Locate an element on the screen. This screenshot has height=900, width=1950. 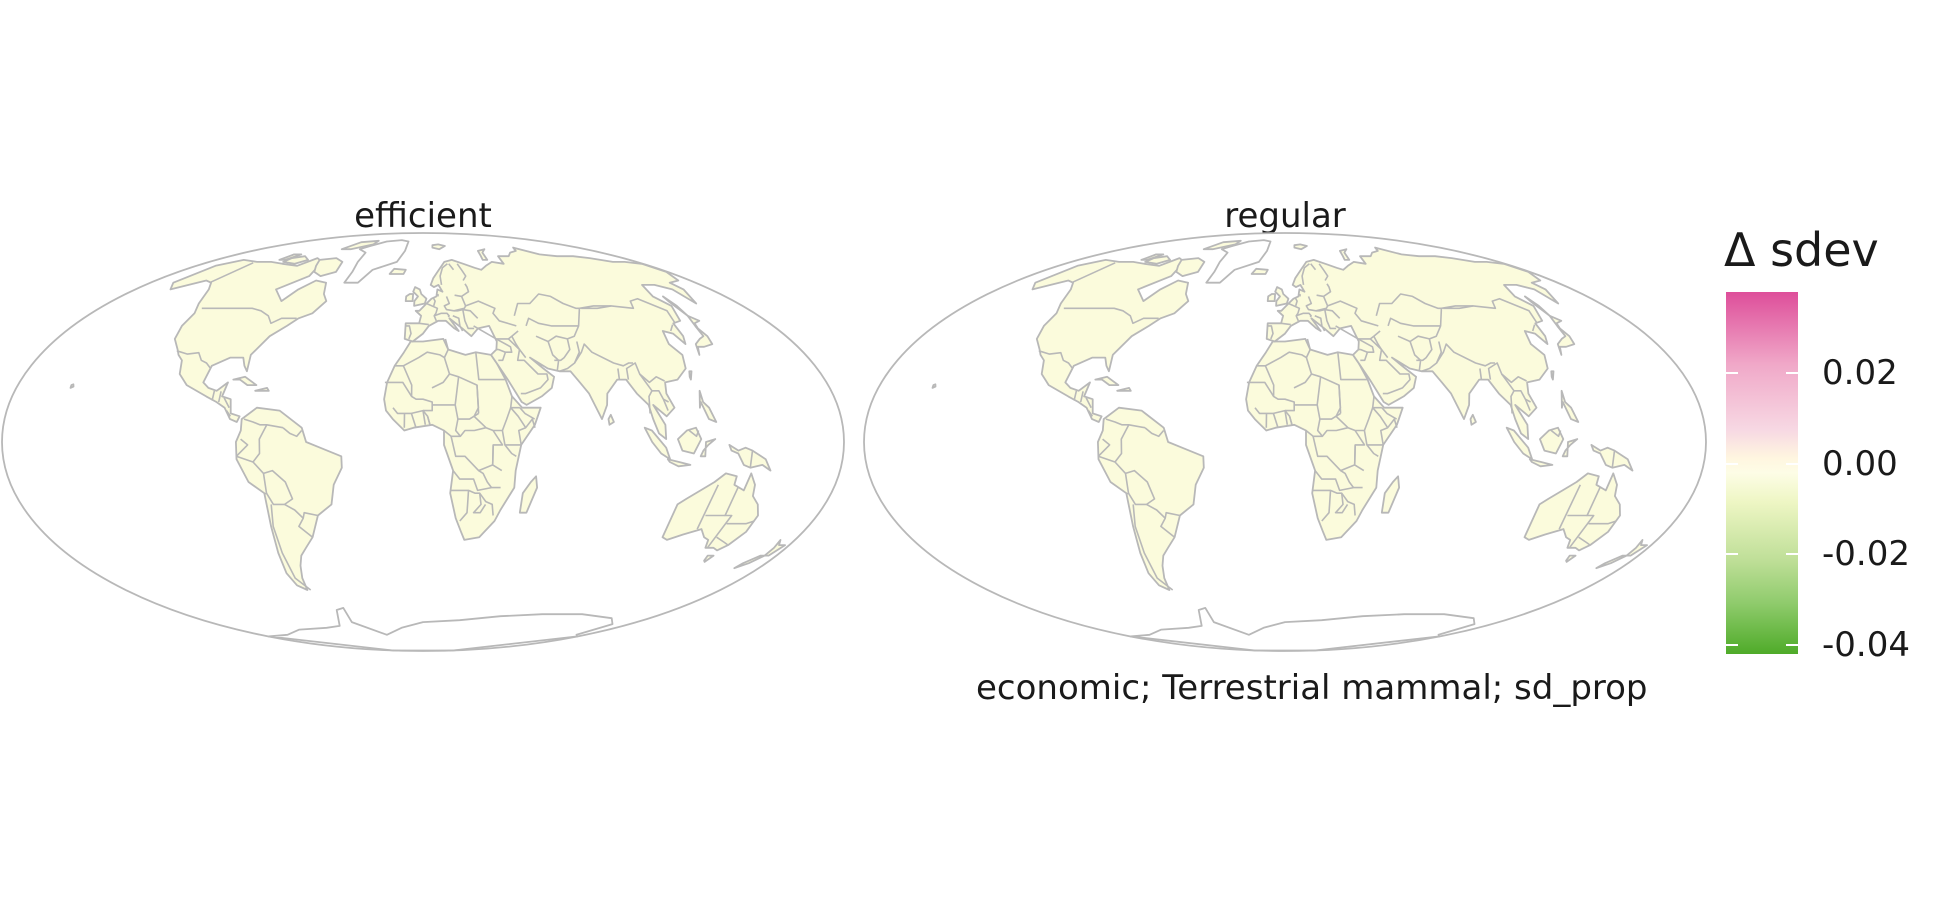
landmass-sri-lanka is located at coordinates (1473, 419).